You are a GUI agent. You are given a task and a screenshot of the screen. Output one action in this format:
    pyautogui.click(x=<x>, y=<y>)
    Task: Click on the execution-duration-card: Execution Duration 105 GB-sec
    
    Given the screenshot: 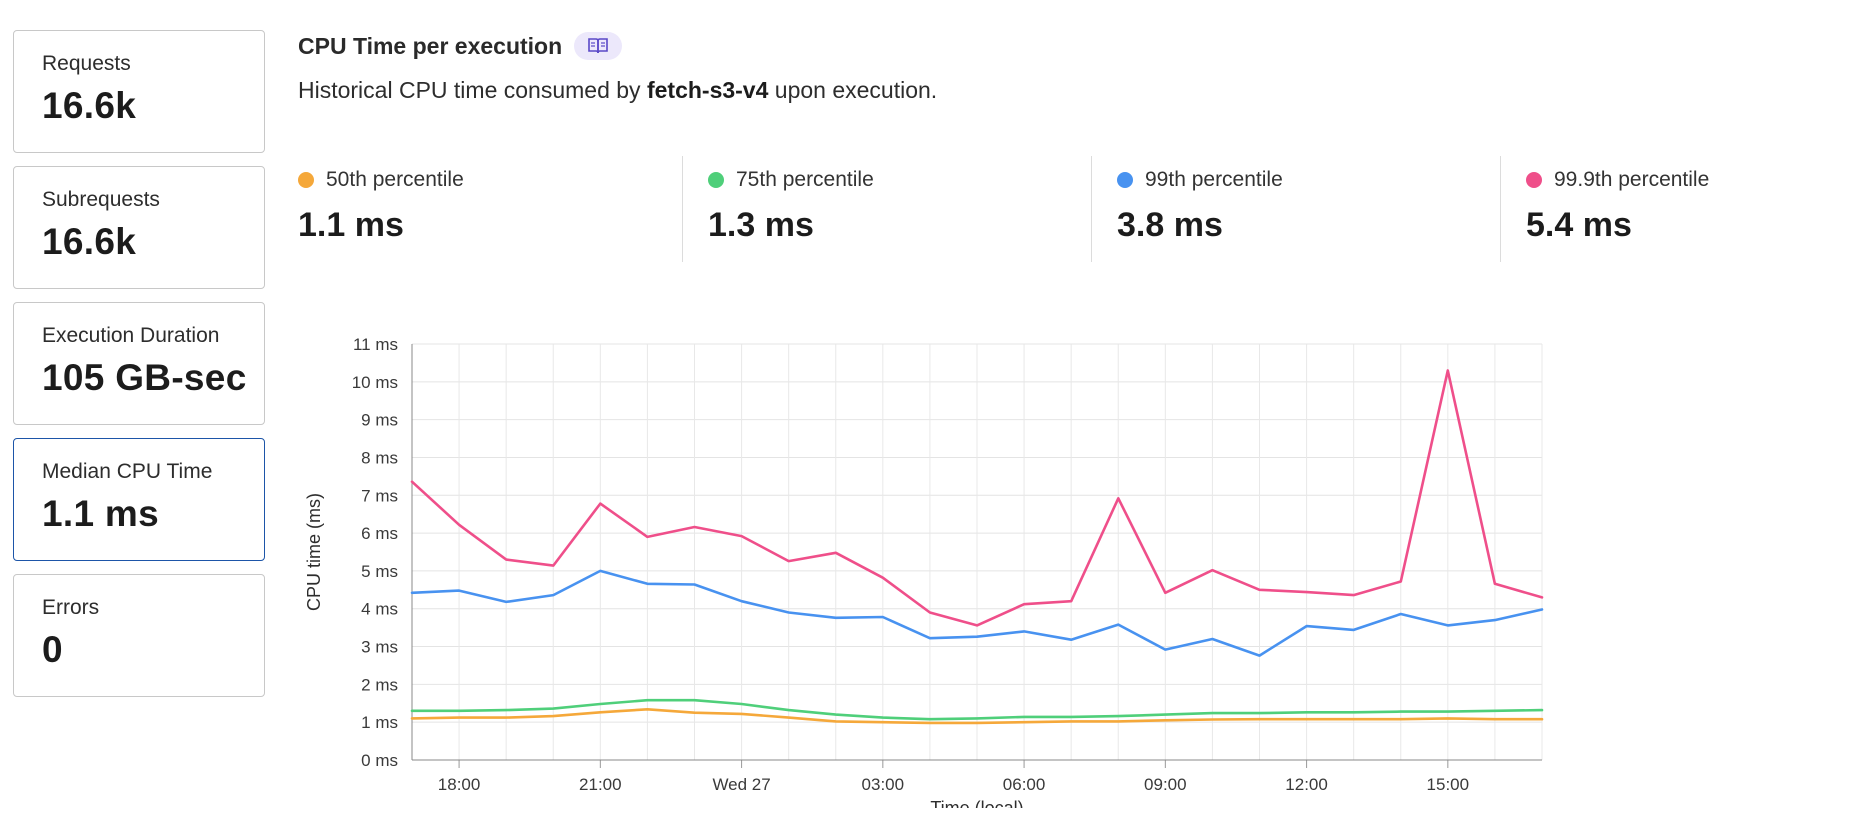 What is the action you would take?
    pyautogui.click(x=139, y=363)
    